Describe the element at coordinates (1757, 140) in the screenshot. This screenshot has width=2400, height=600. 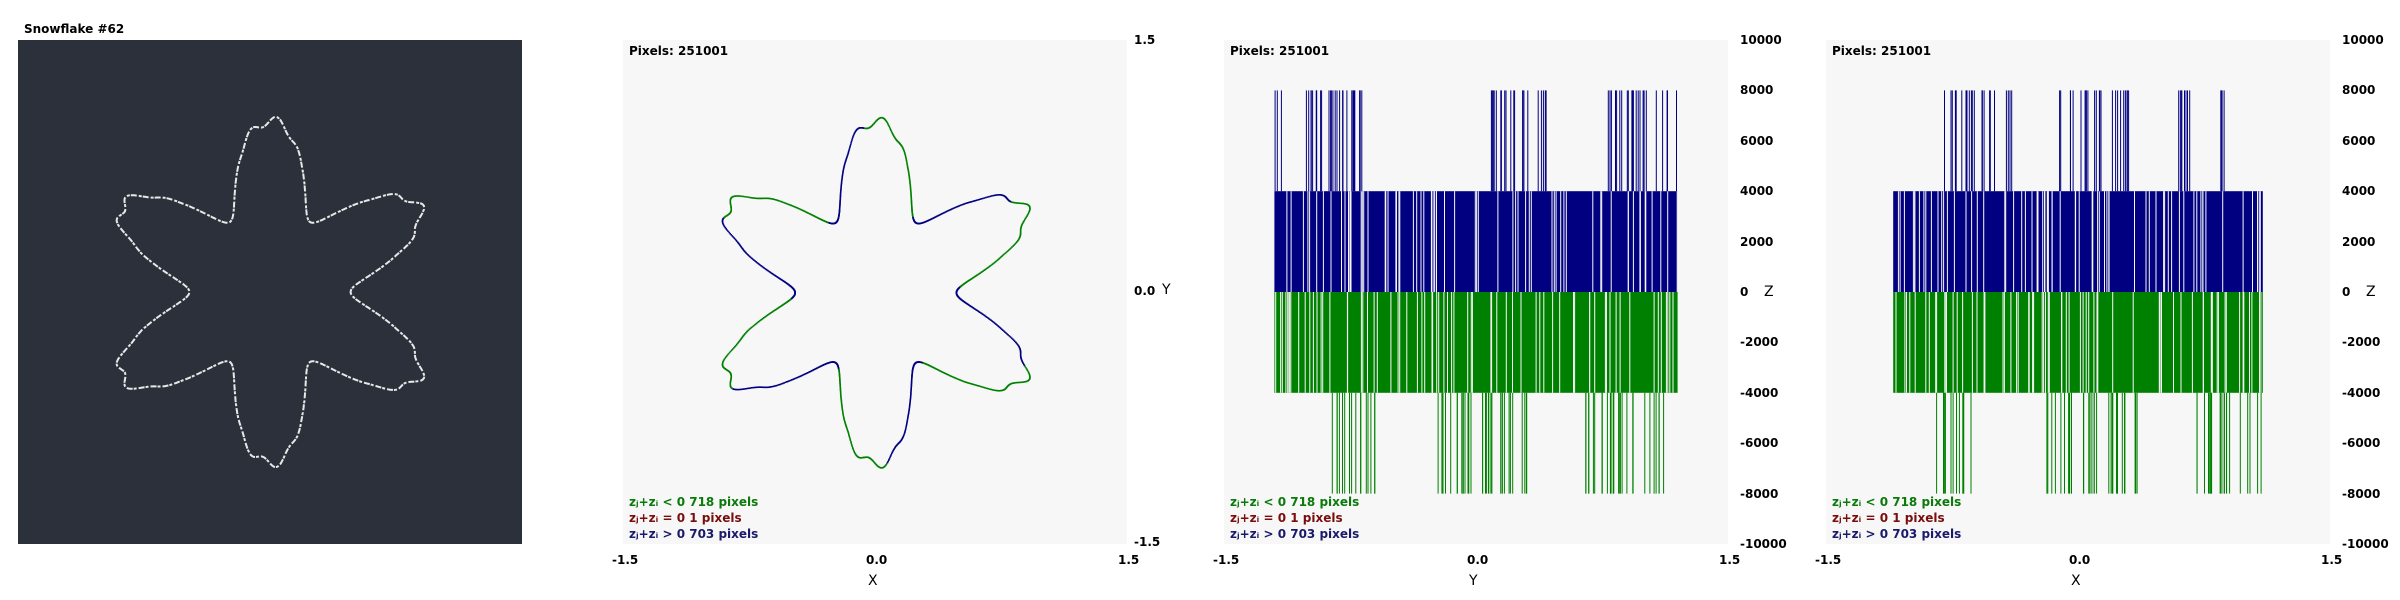
I see `z-tick-label: 6000` at that location.